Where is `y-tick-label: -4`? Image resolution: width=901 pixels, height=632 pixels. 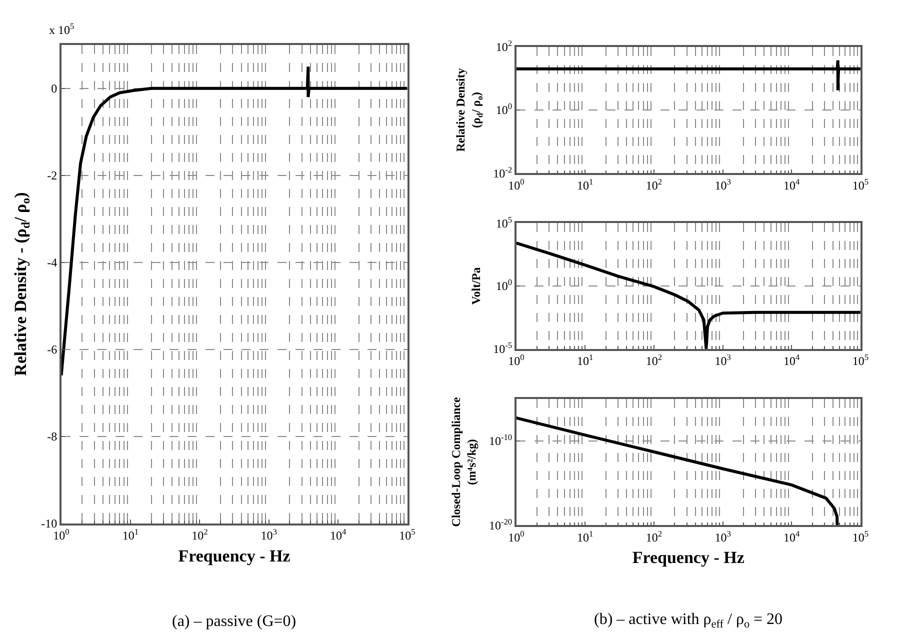
y-tick-label: -4 is located at coordinates (52, 263).